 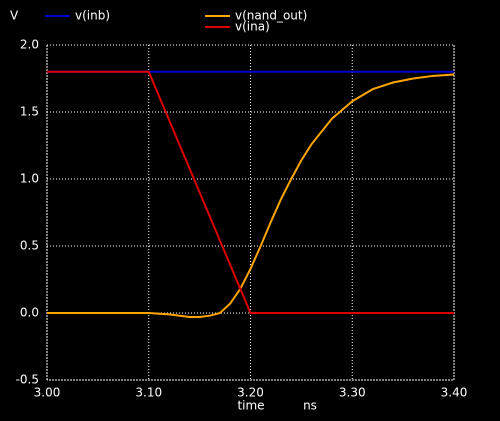 What do you see at coordinates (27, 380) in the screenshot?
I see `y-tick-label: -0.5` at bounding box center [27, 380].